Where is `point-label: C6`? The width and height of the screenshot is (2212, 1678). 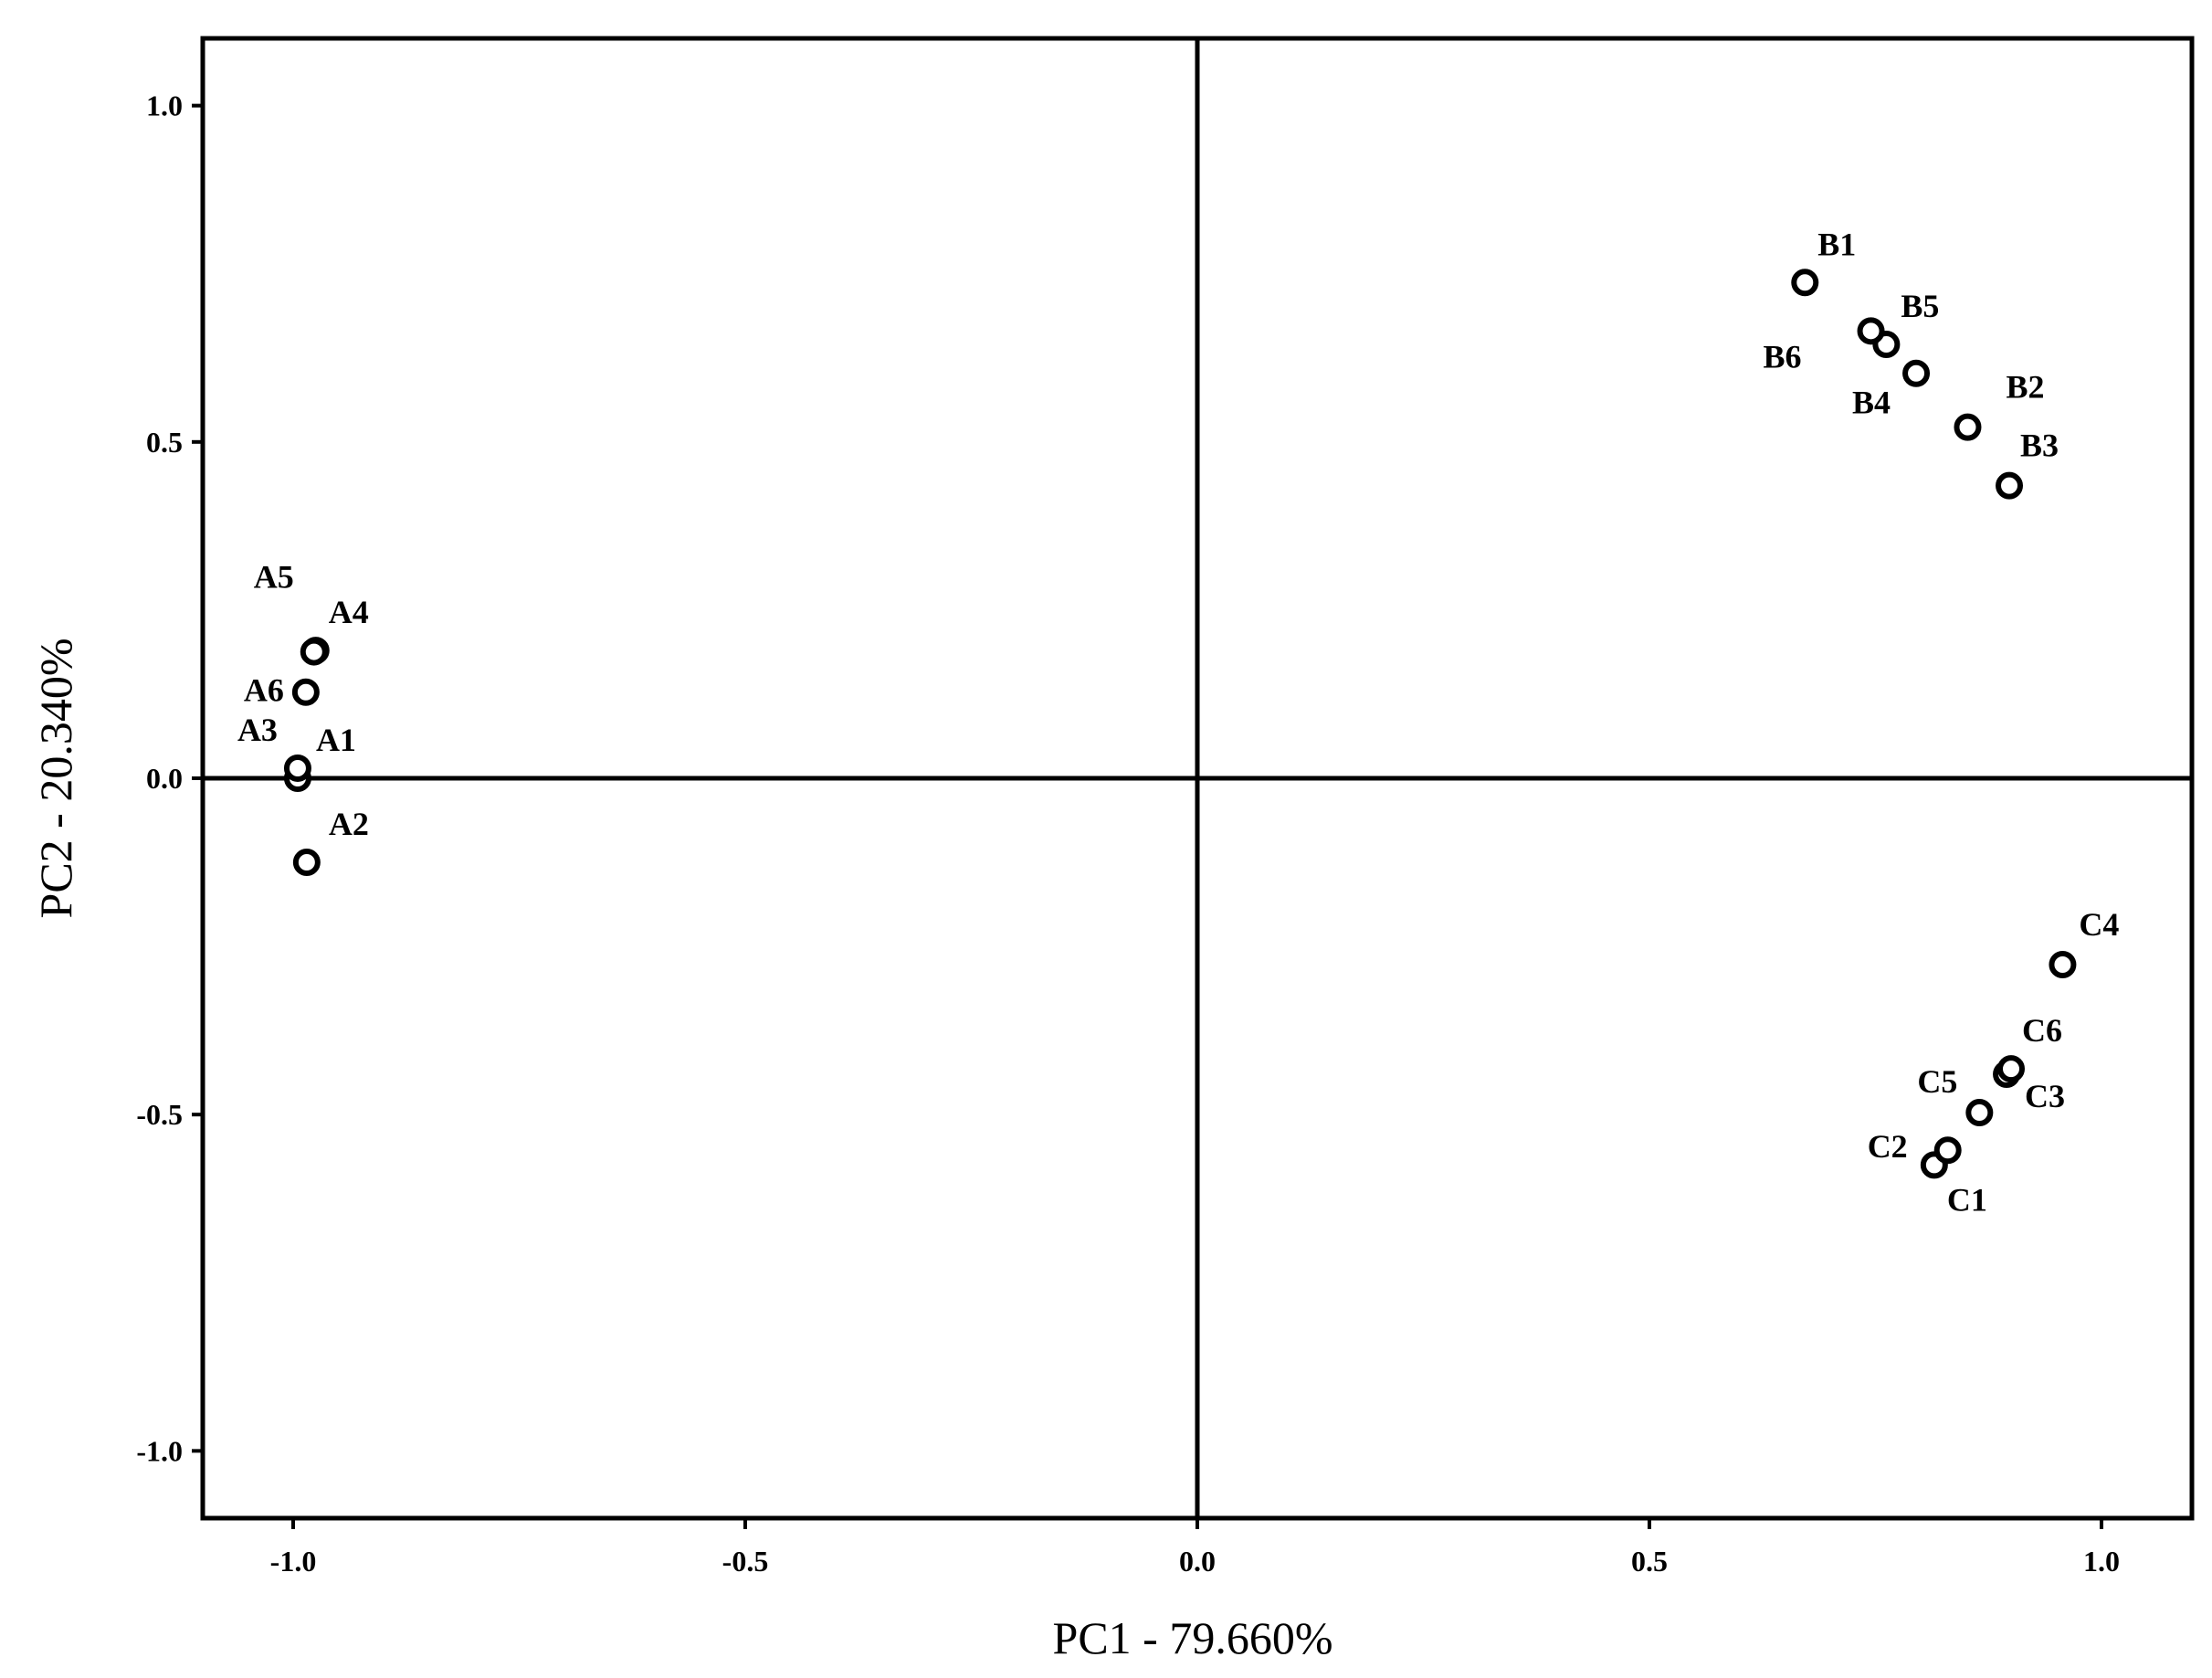
point-label: C6 is located at coordinates (2042, 1030).